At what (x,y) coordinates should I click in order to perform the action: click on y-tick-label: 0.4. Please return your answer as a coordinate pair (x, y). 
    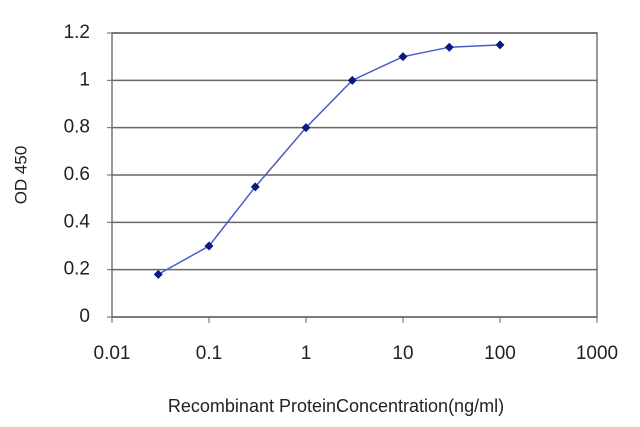
    Looking at the image, I should click on (77, 221).